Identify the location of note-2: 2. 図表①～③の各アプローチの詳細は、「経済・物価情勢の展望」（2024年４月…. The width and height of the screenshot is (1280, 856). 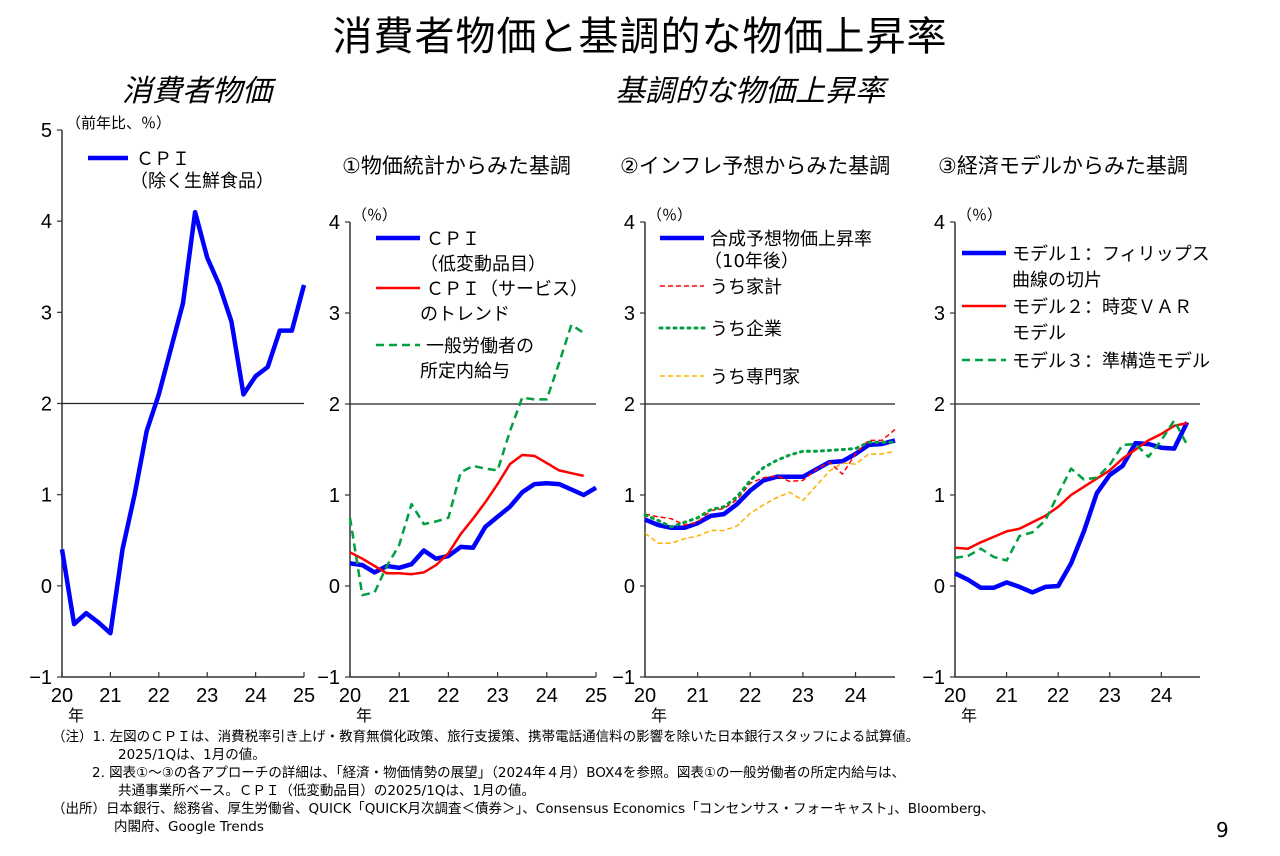
(498, 773).